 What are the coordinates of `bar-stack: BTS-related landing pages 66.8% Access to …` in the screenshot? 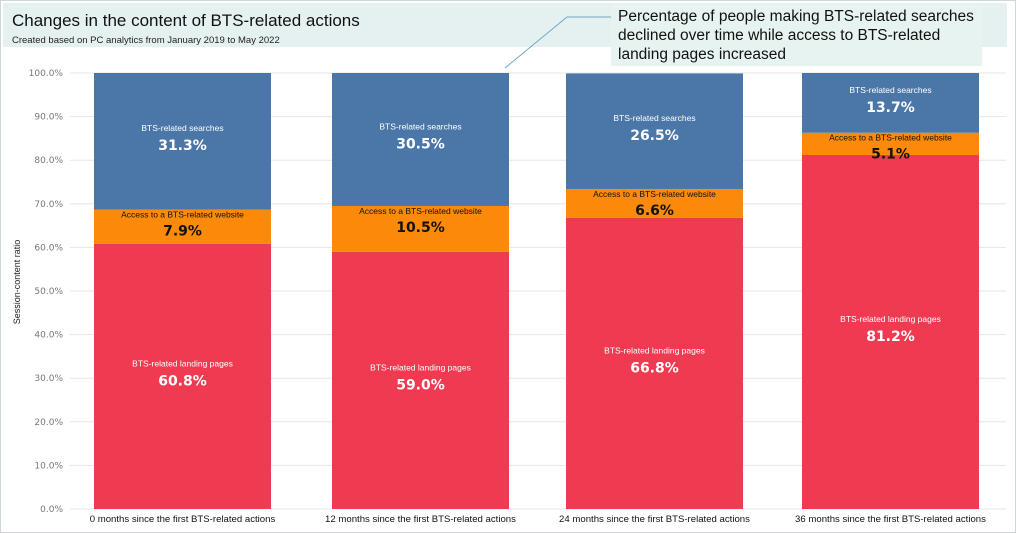 It's located at (654, 291).